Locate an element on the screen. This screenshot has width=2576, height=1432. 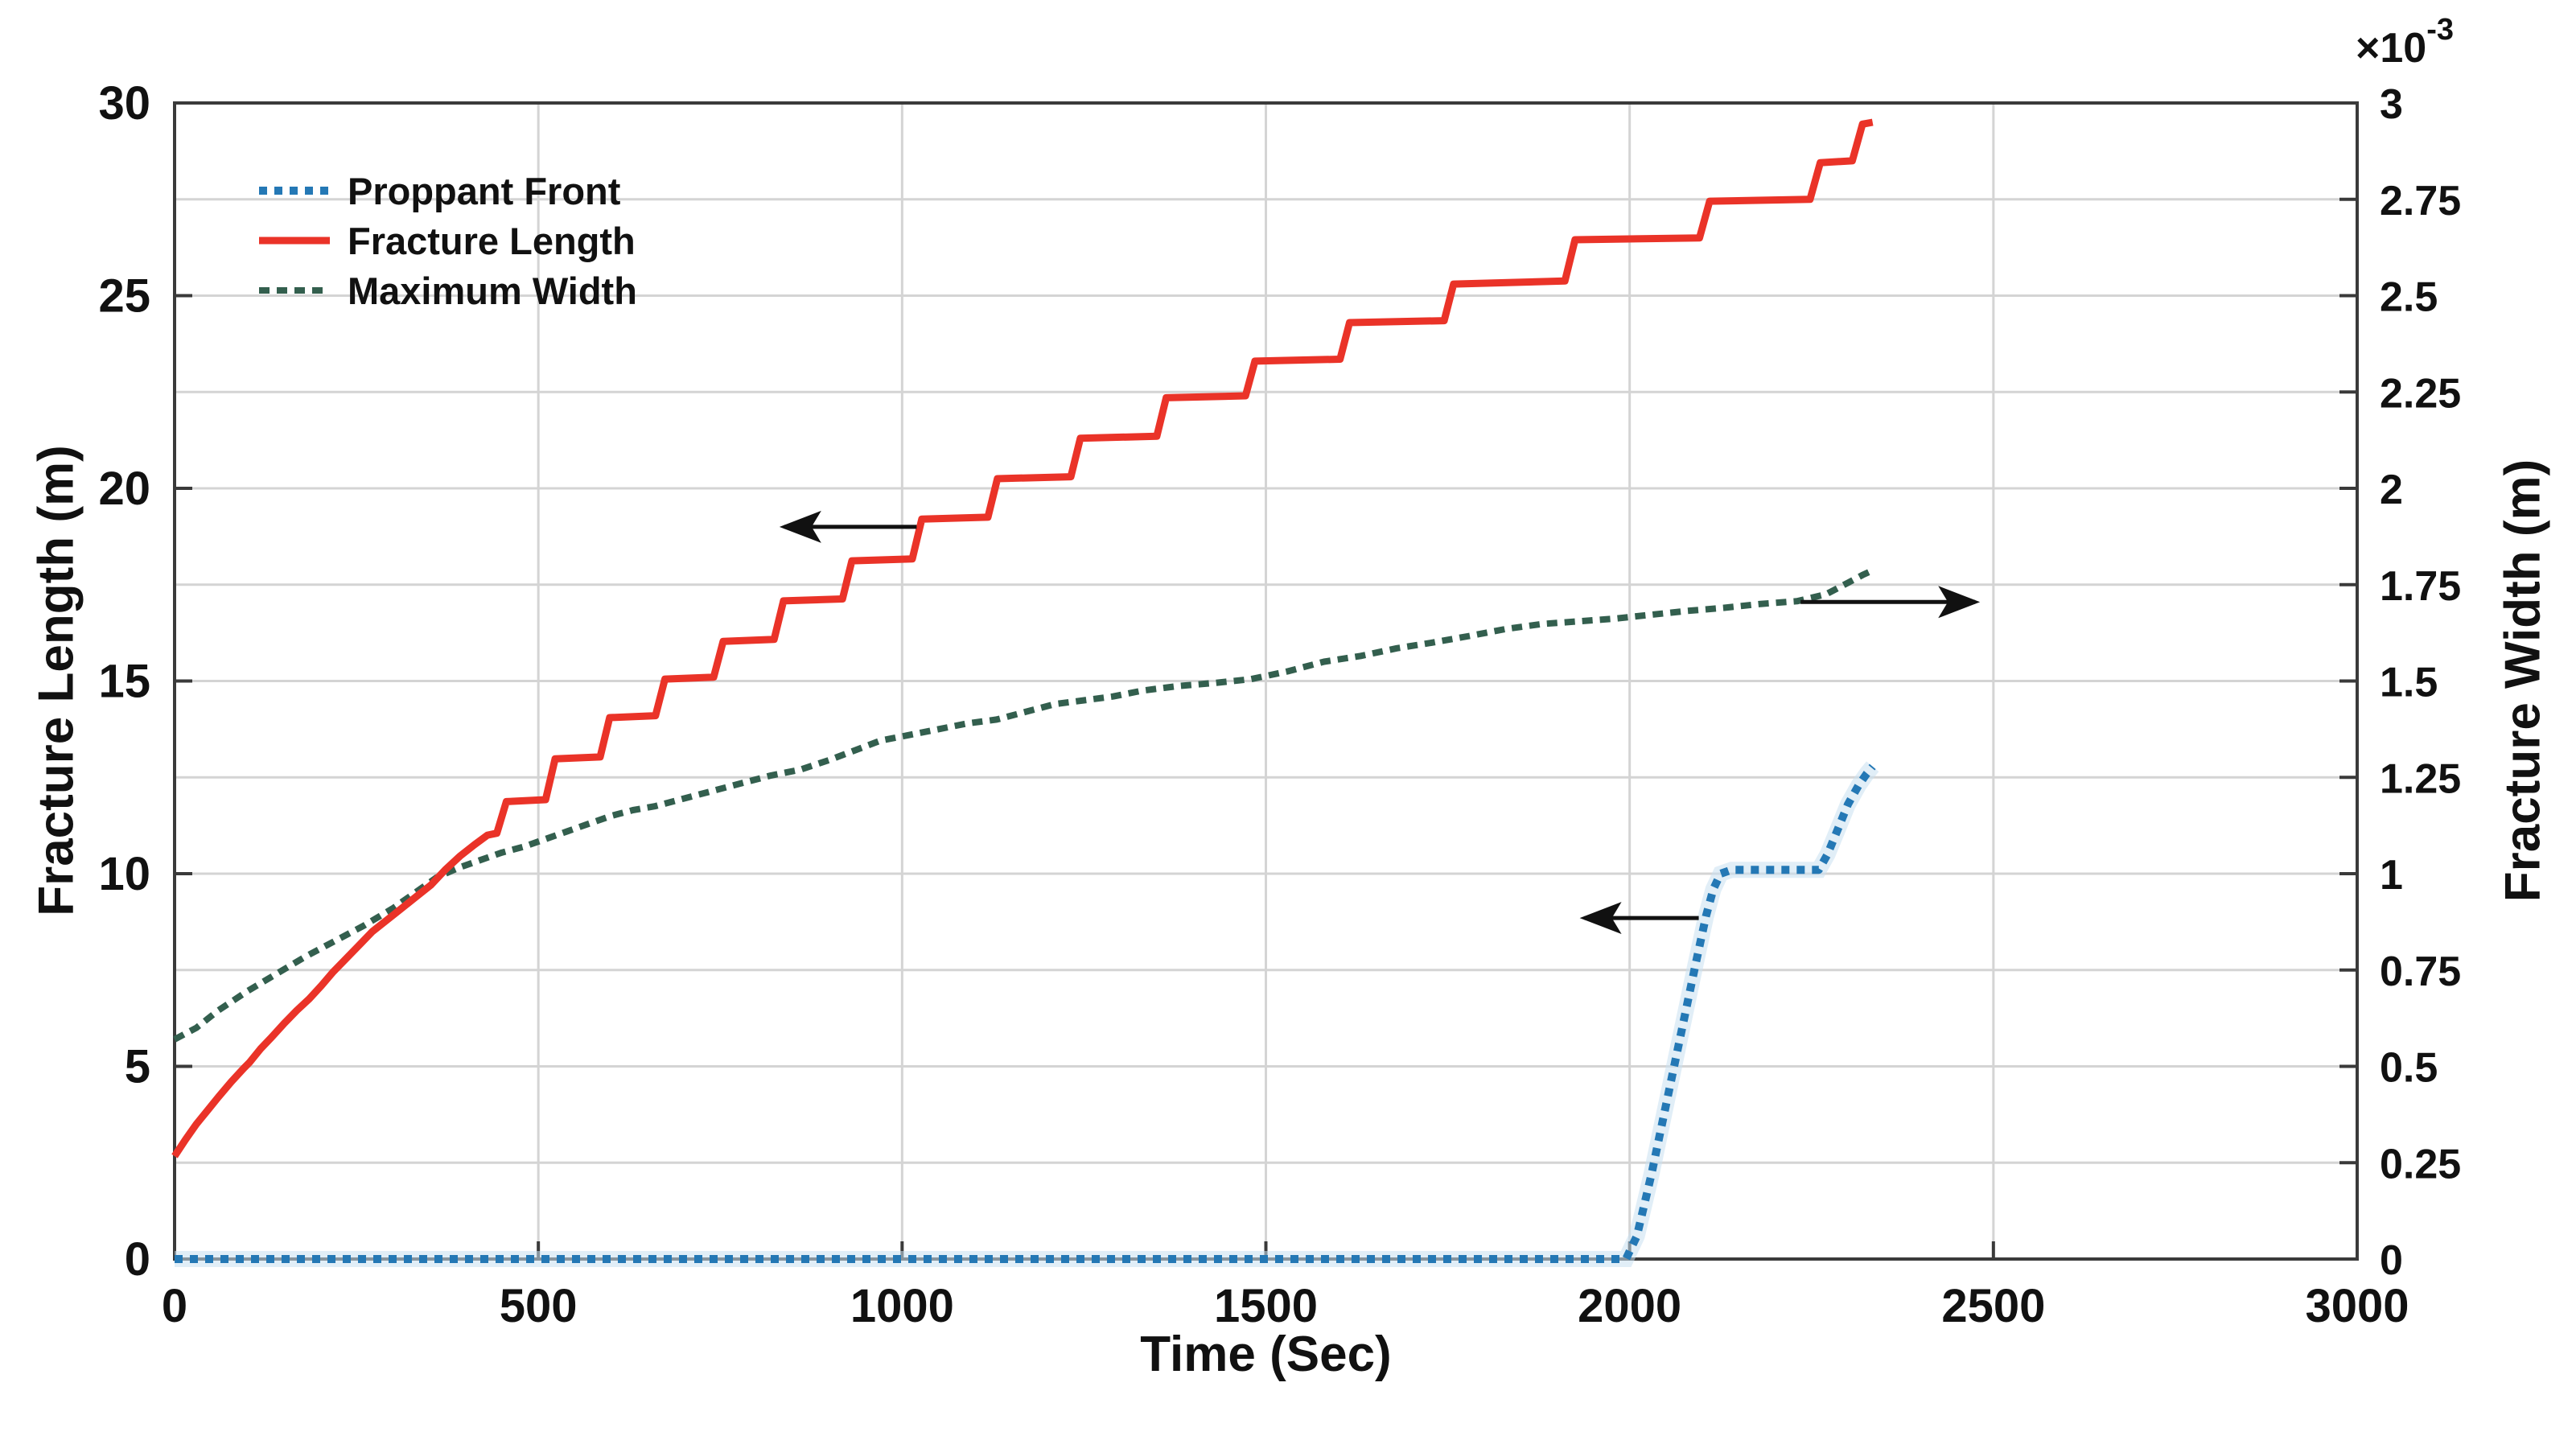
right-tick-label-1: 1 is located at coordinates (2391, 875).